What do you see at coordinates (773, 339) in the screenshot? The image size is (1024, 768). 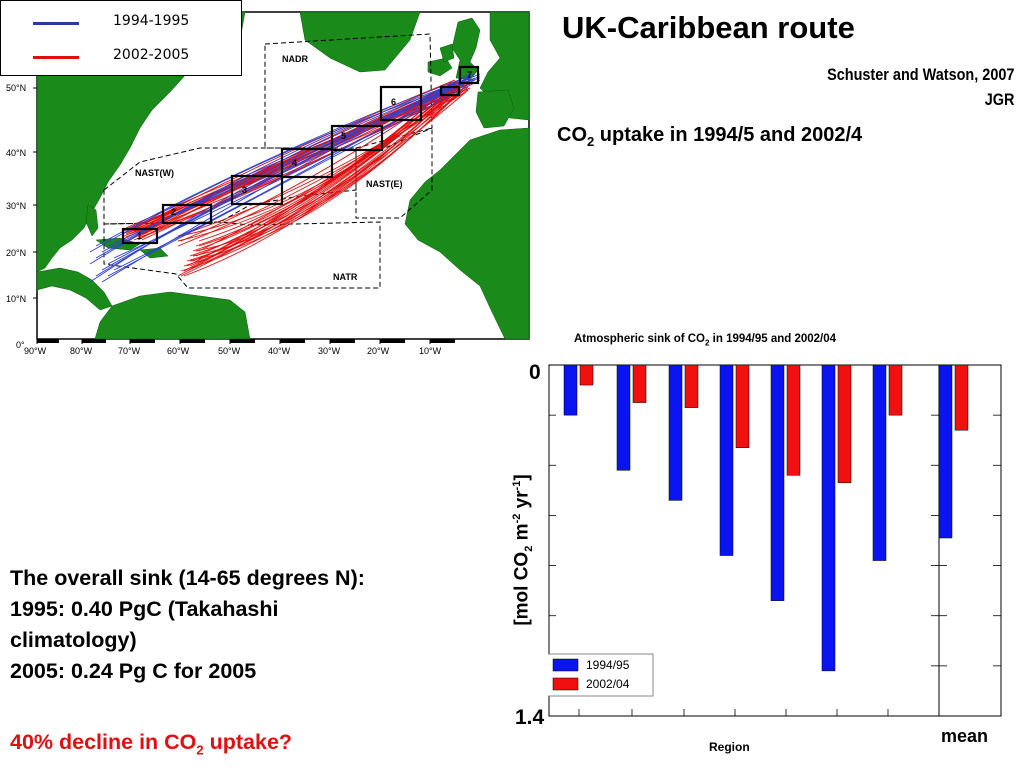 I see `chart-title-post: in 1994/95 and 2002/04` at bounding box center [773, 339].